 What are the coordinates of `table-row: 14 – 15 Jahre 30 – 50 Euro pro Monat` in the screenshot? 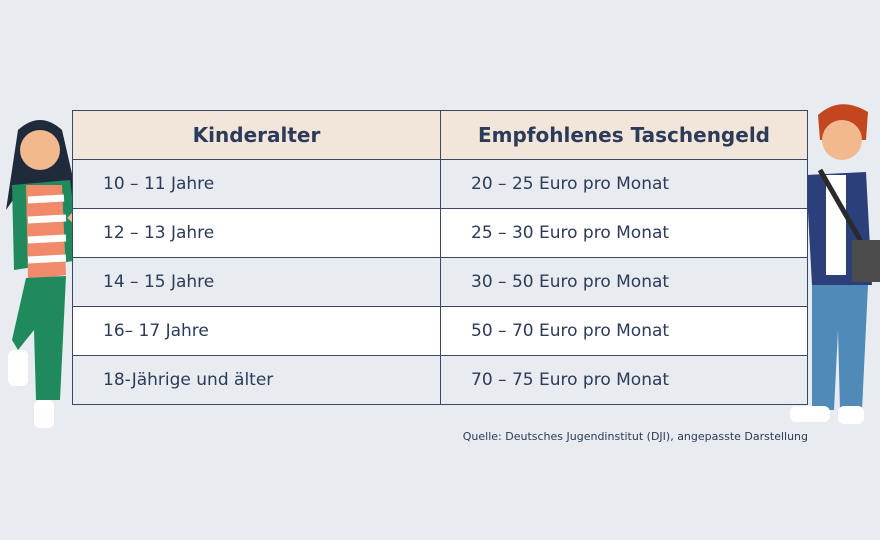 It's located at (440, 282).